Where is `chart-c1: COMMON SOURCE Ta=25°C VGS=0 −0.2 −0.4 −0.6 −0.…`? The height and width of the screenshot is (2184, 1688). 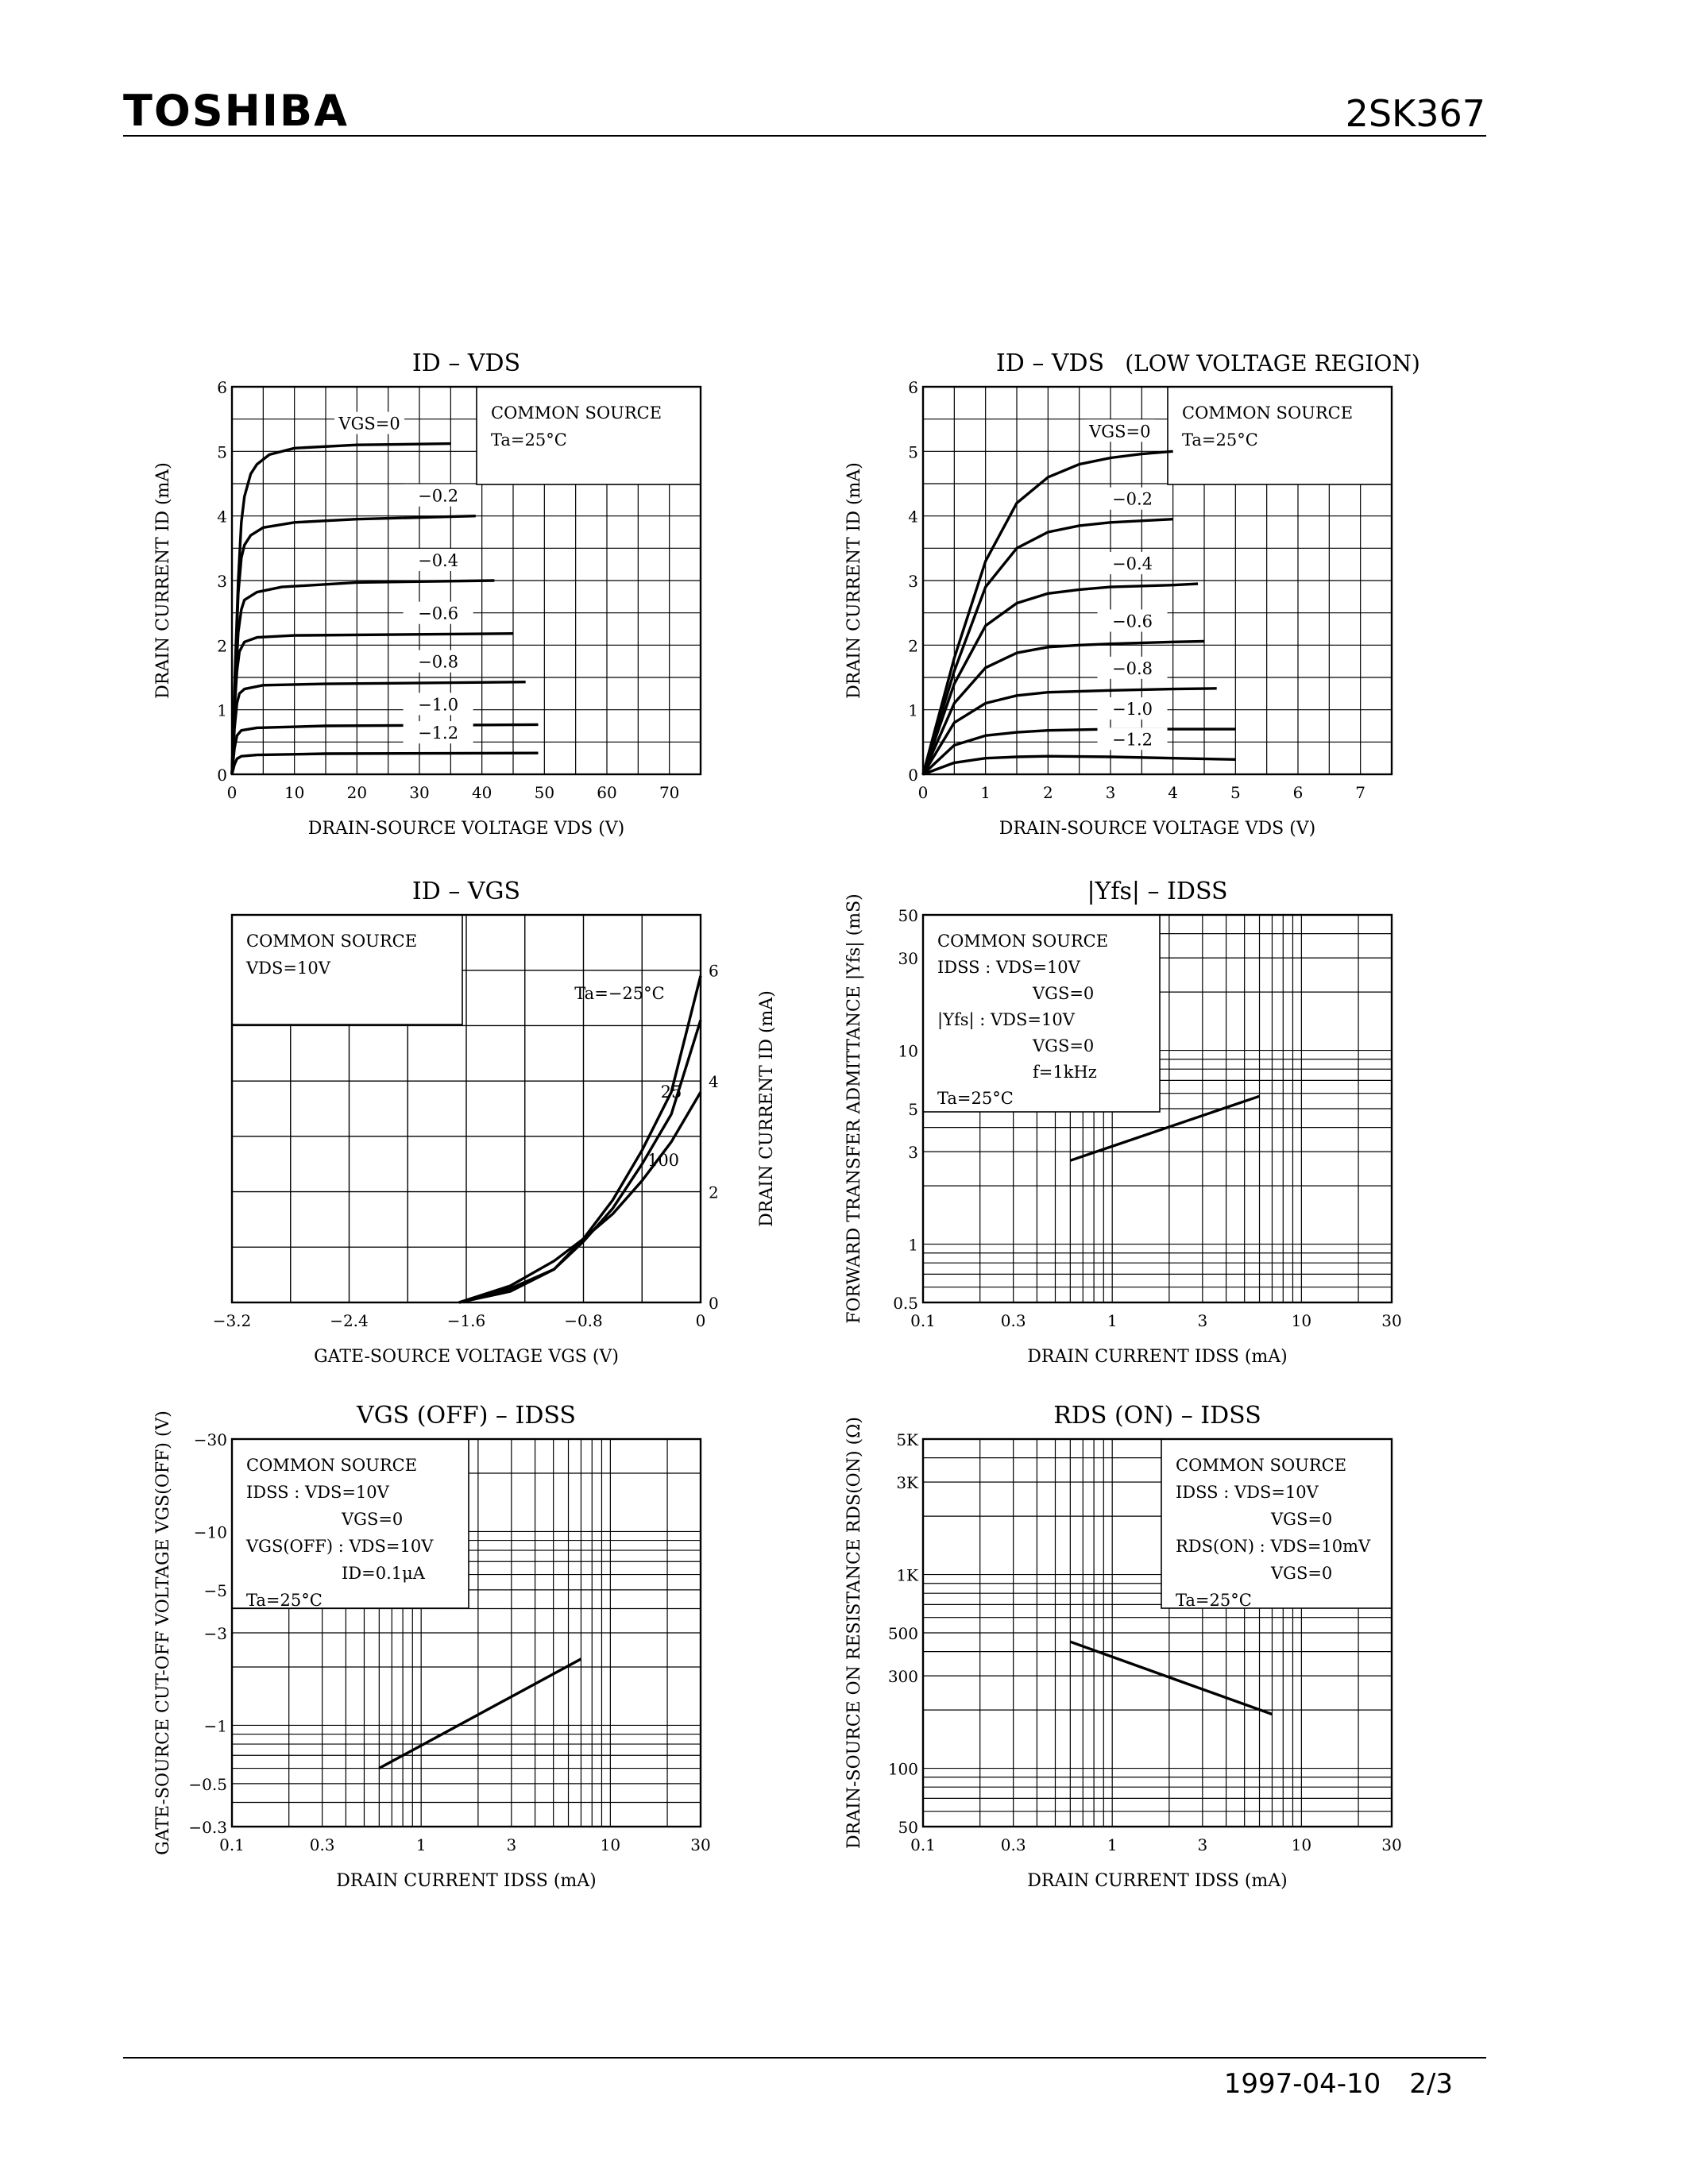 chart-c1: COMMON SOURCE Ta=25°C VGS=0 −0.2 −0.4 −0.6 −0.… is located at coordinates (427, 594).